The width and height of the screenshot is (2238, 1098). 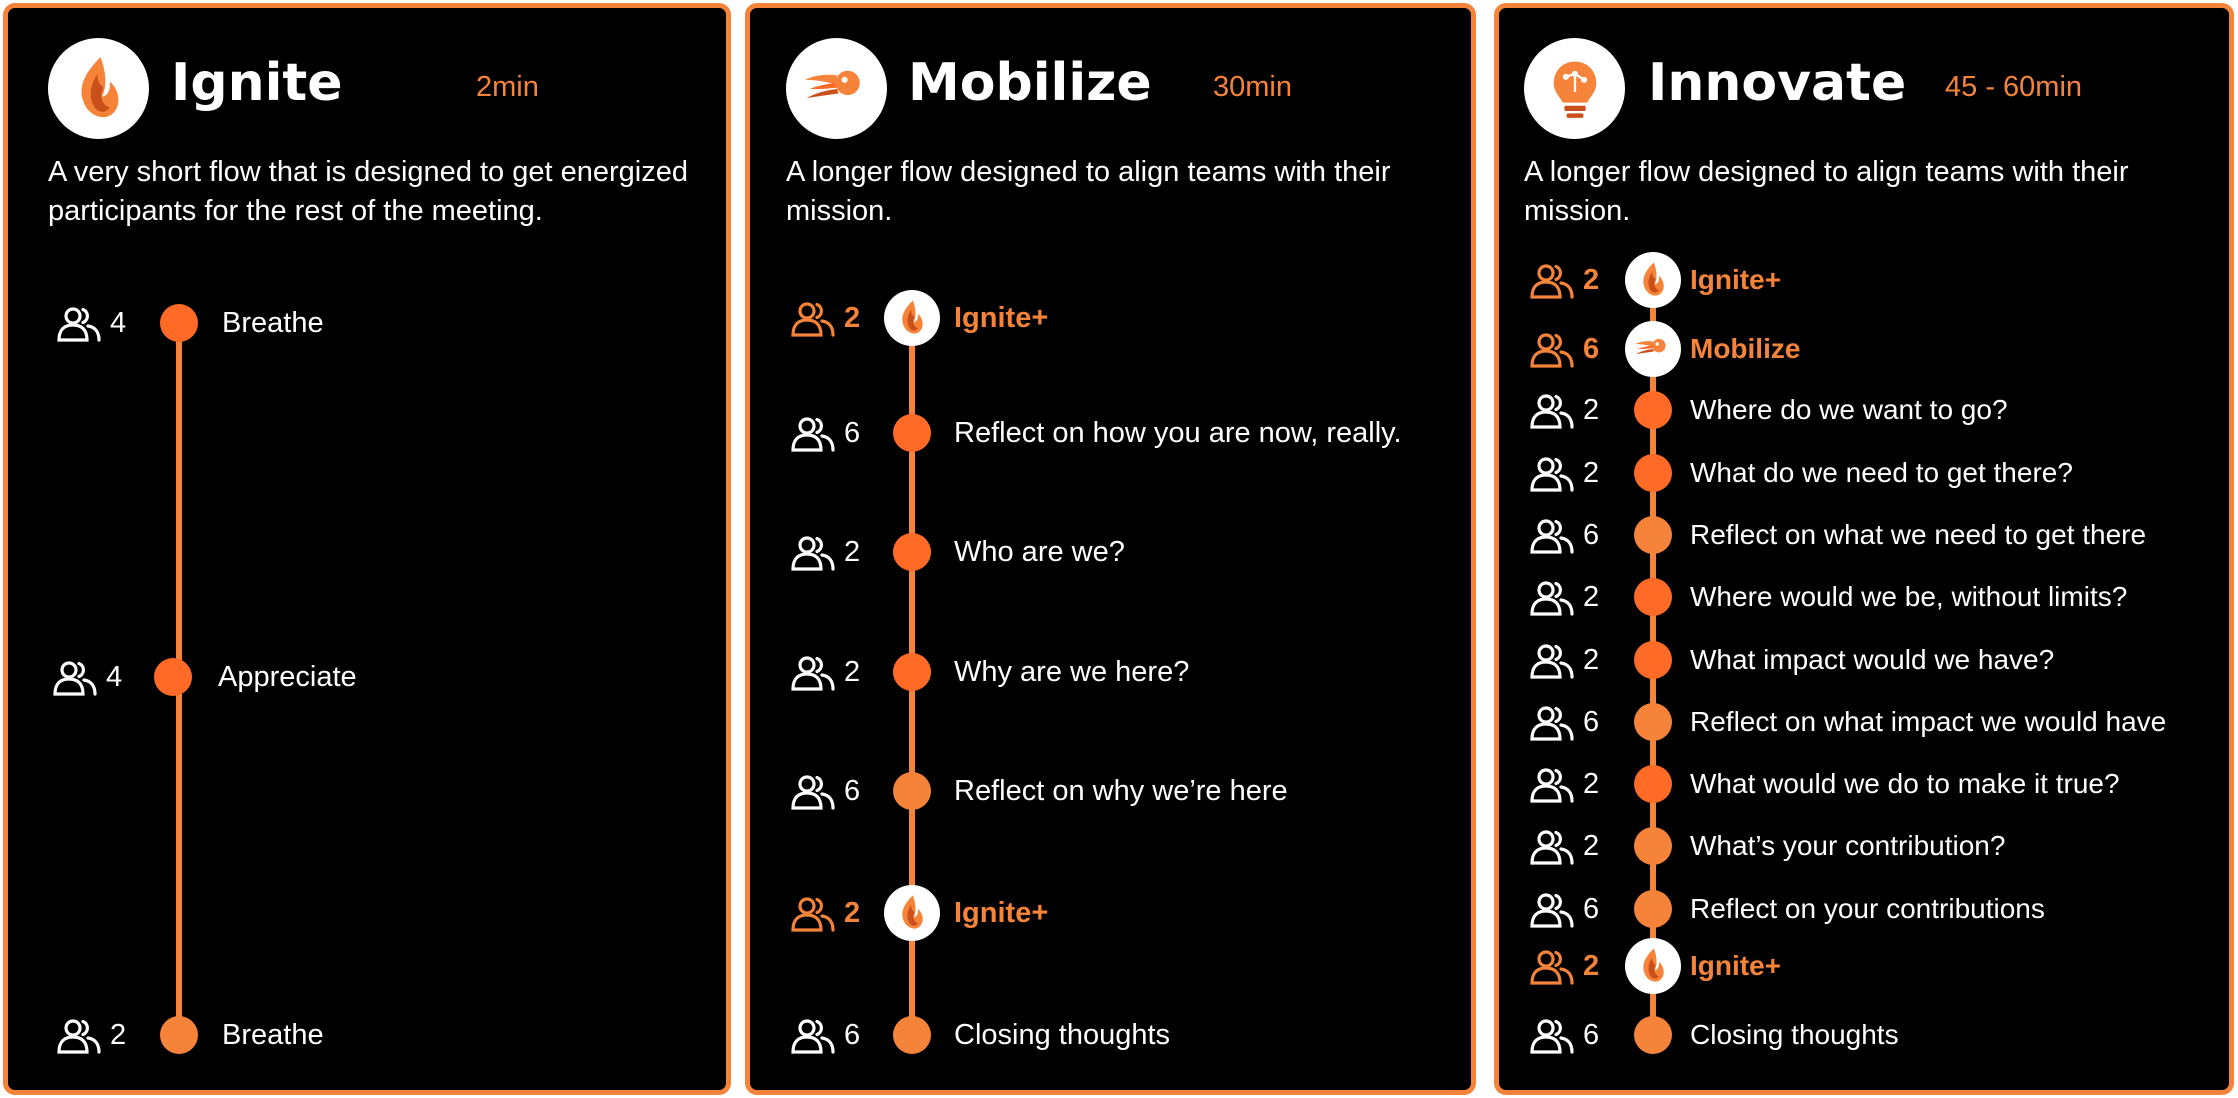 What do you see at coordinates (1178, 433) in the screenshot?
I see `step-label: Reflect on how you are now, really.` at bounding box center [1178, 433].